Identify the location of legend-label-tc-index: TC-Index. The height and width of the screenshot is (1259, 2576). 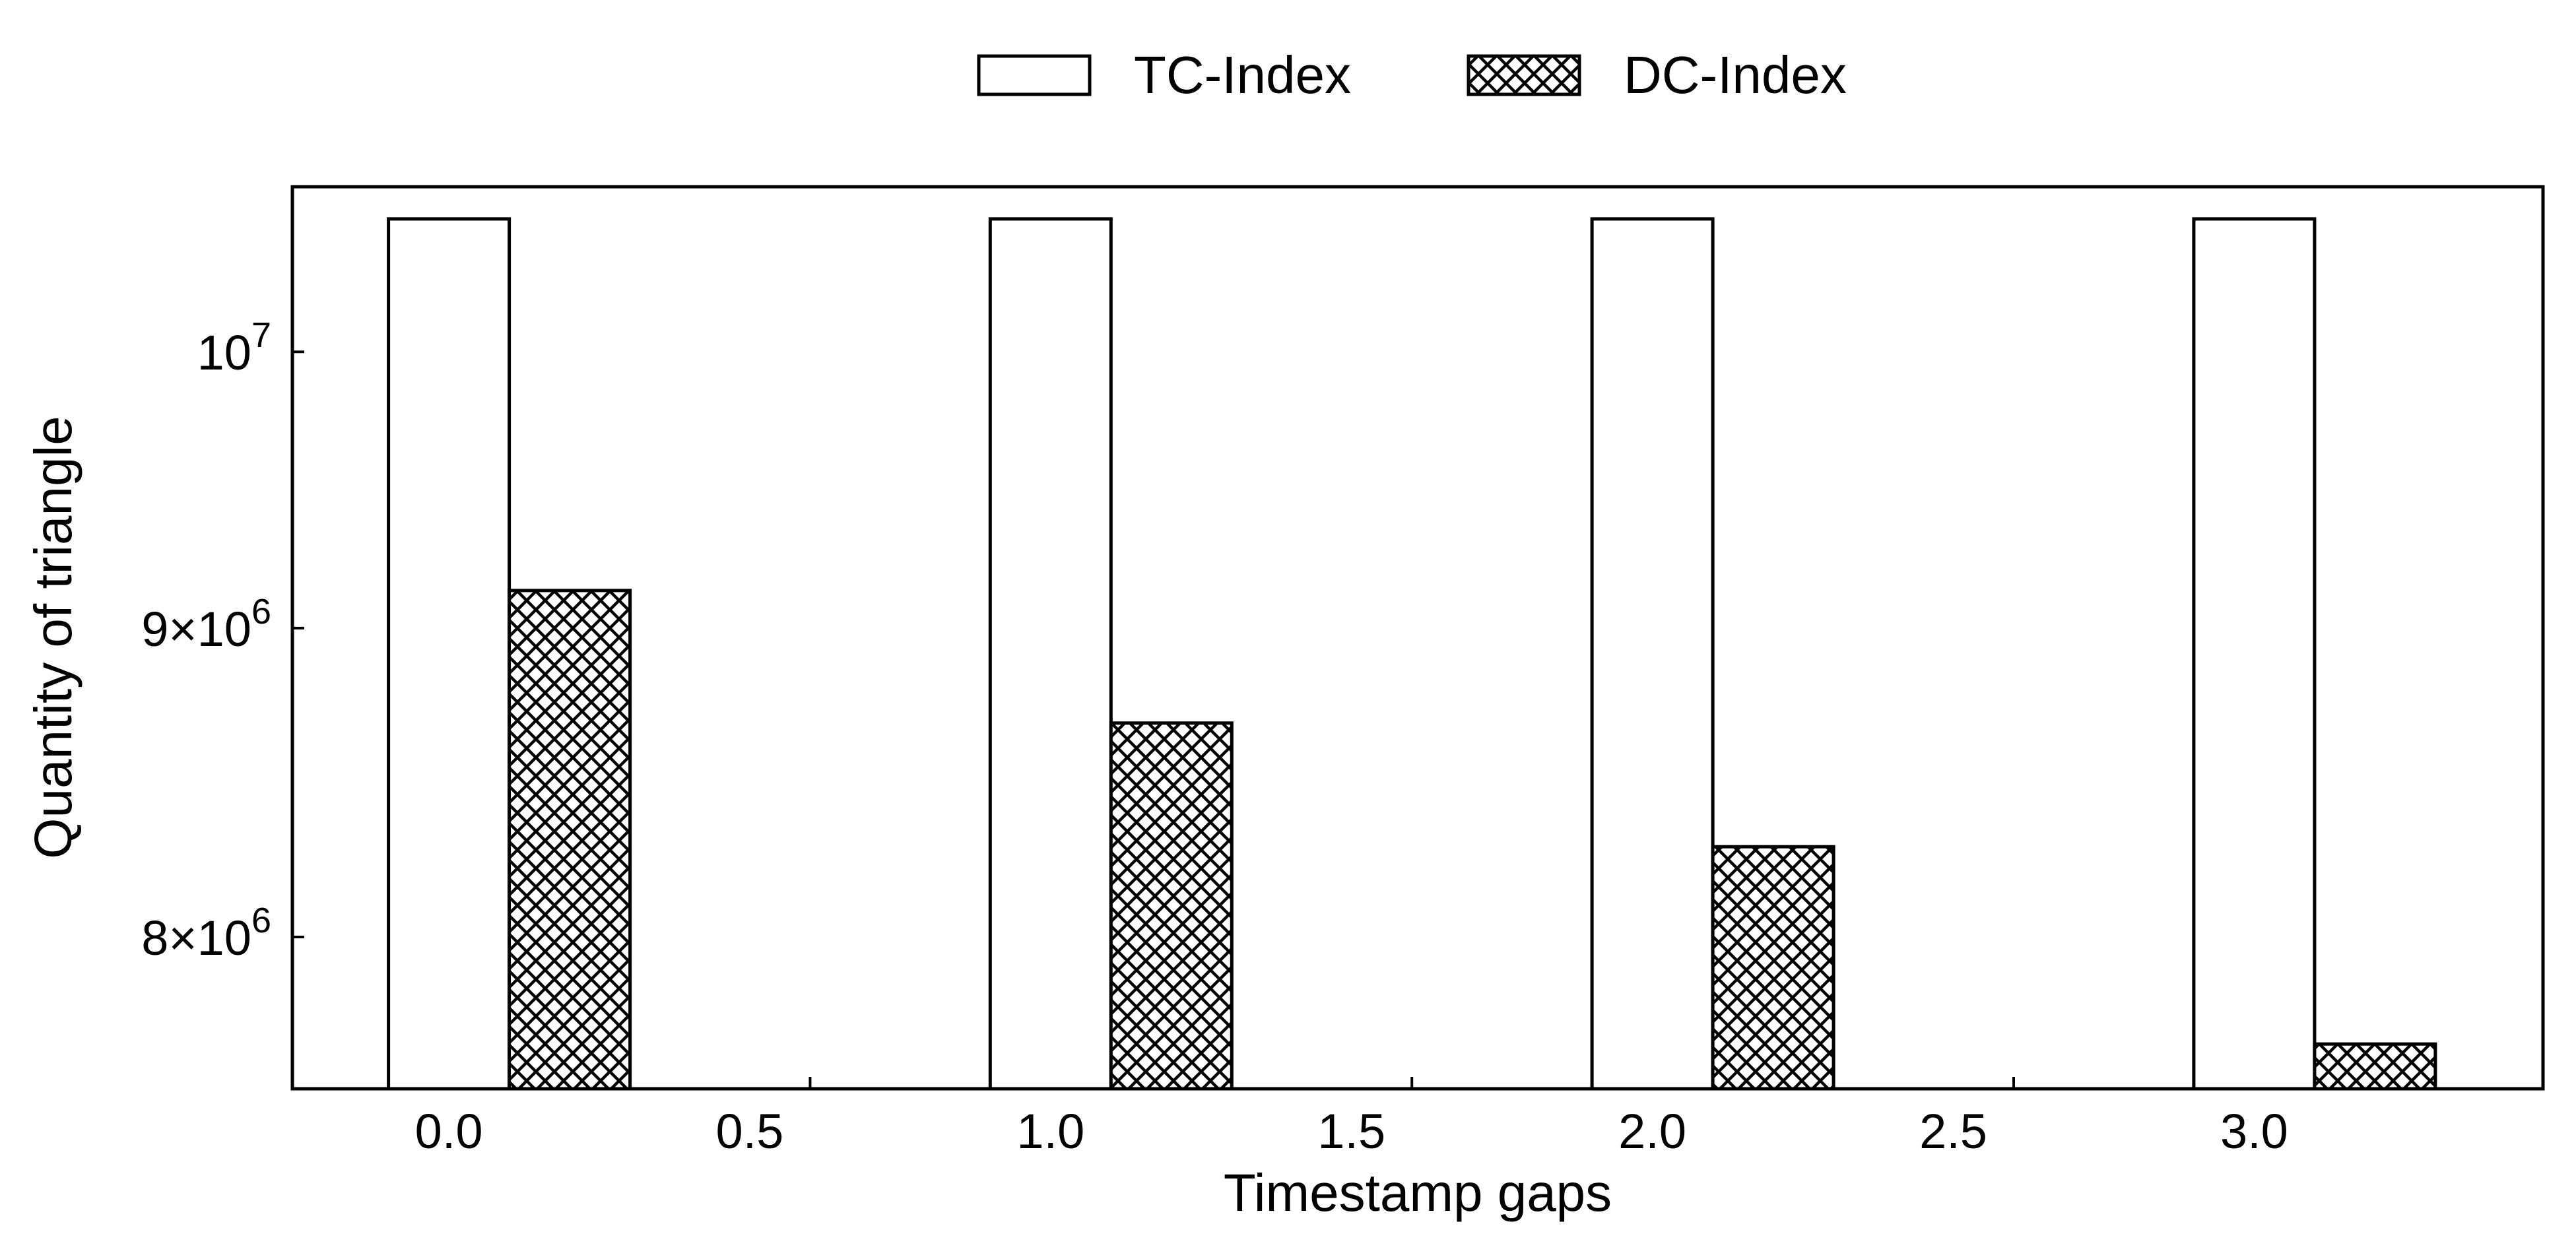
(1242, 75).